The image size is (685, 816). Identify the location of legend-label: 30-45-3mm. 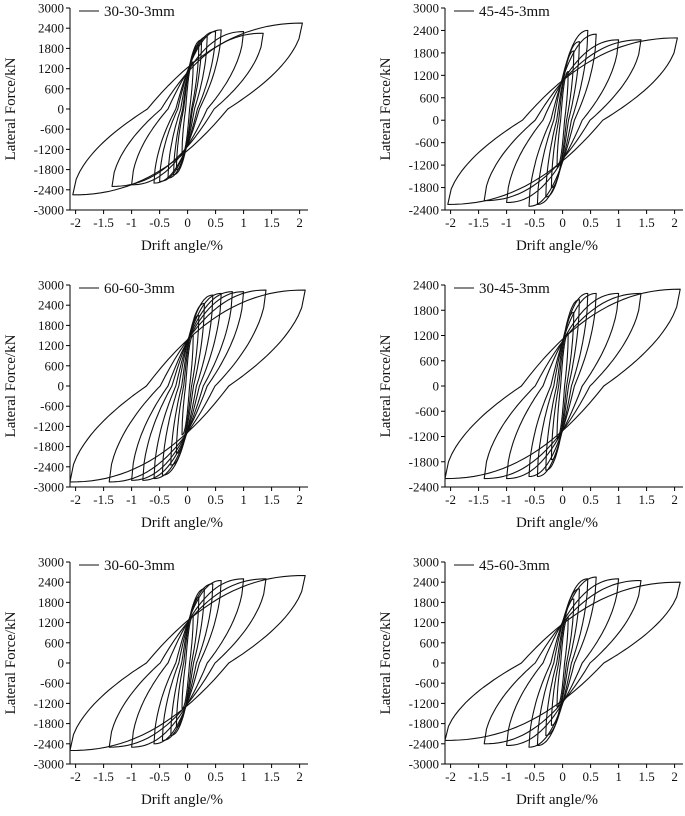
(514, 289).